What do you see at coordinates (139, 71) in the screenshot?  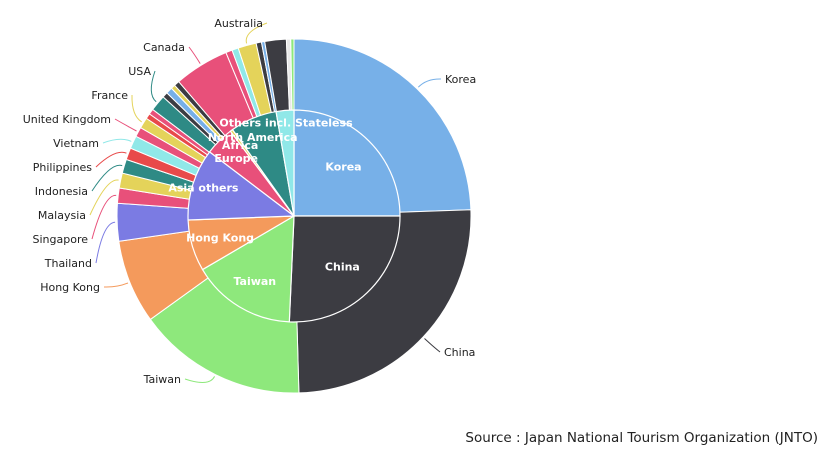 I see `outer-label-usa: USA` at bounding box center [139, 71].